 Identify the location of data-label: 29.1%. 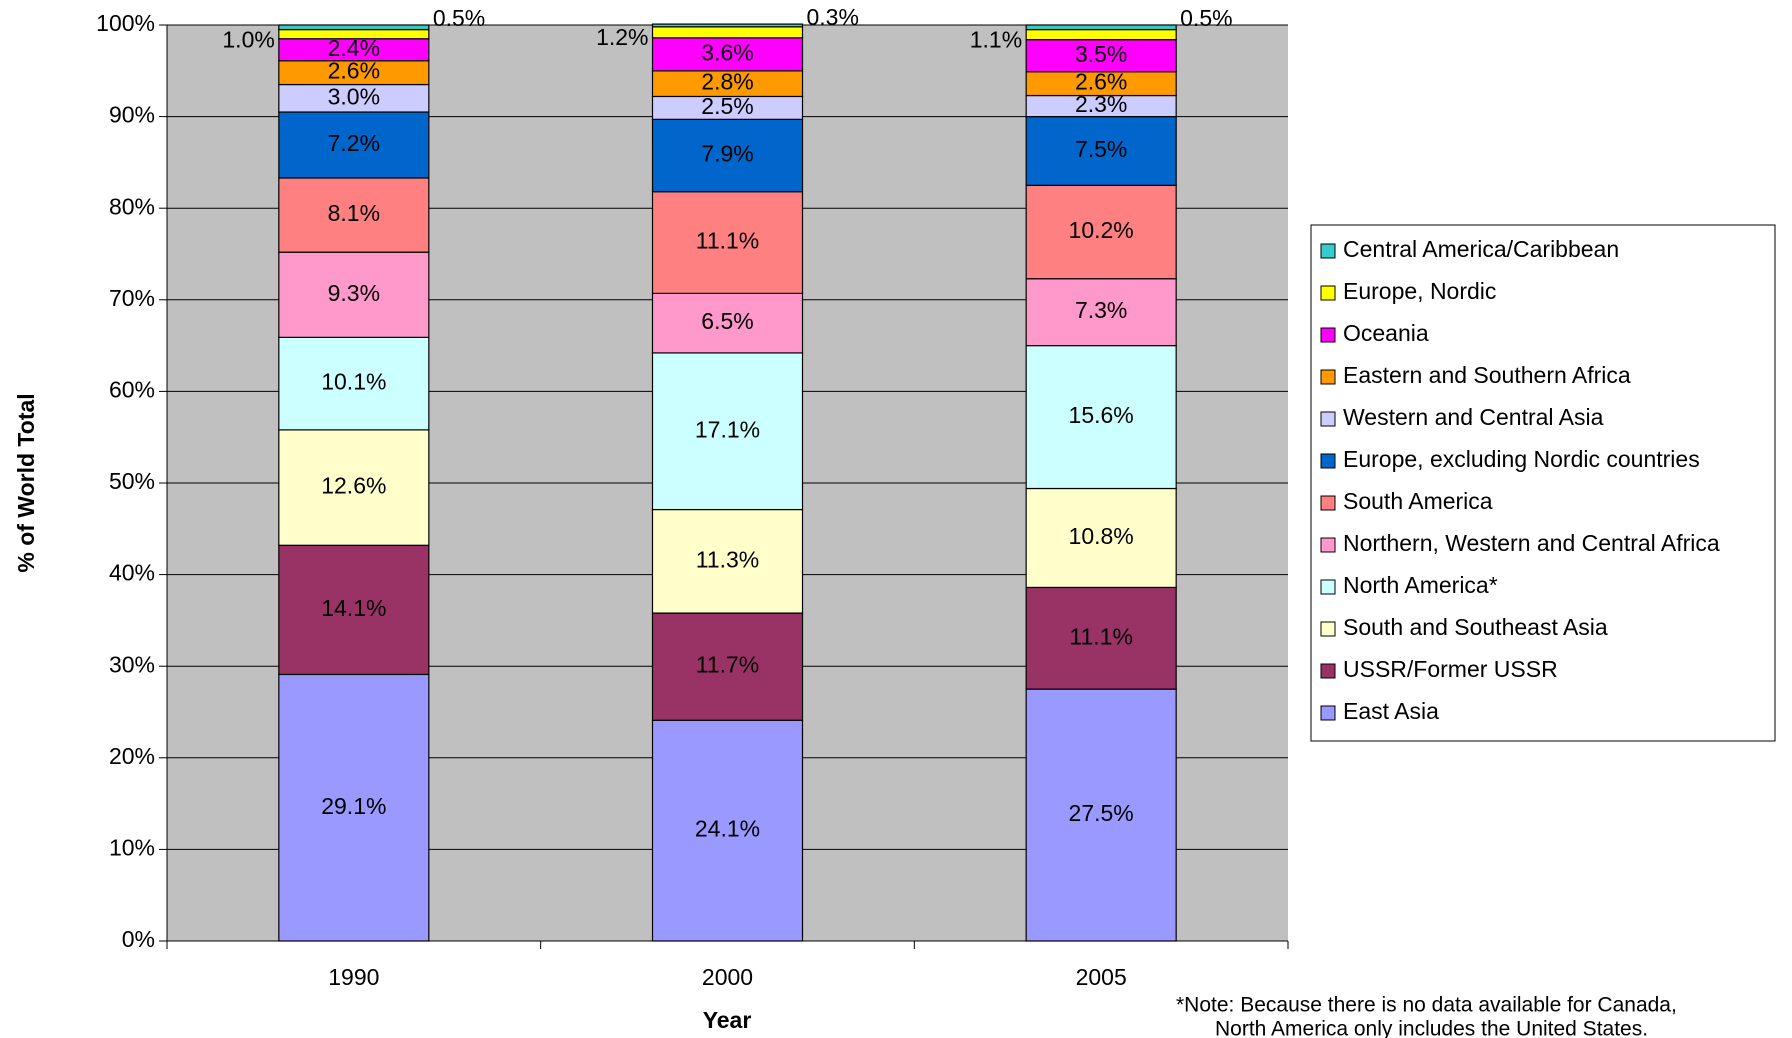
(353, 806).